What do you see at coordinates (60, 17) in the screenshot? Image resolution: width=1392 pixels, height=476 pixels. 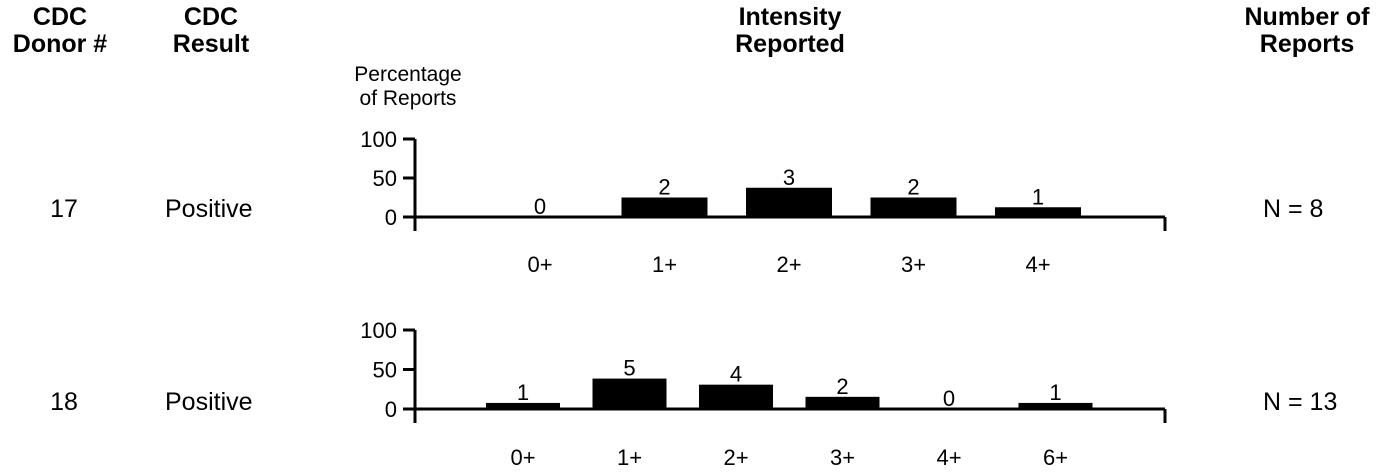 I see `header-donor-line1: CDC` at bounding box center [60, 17].